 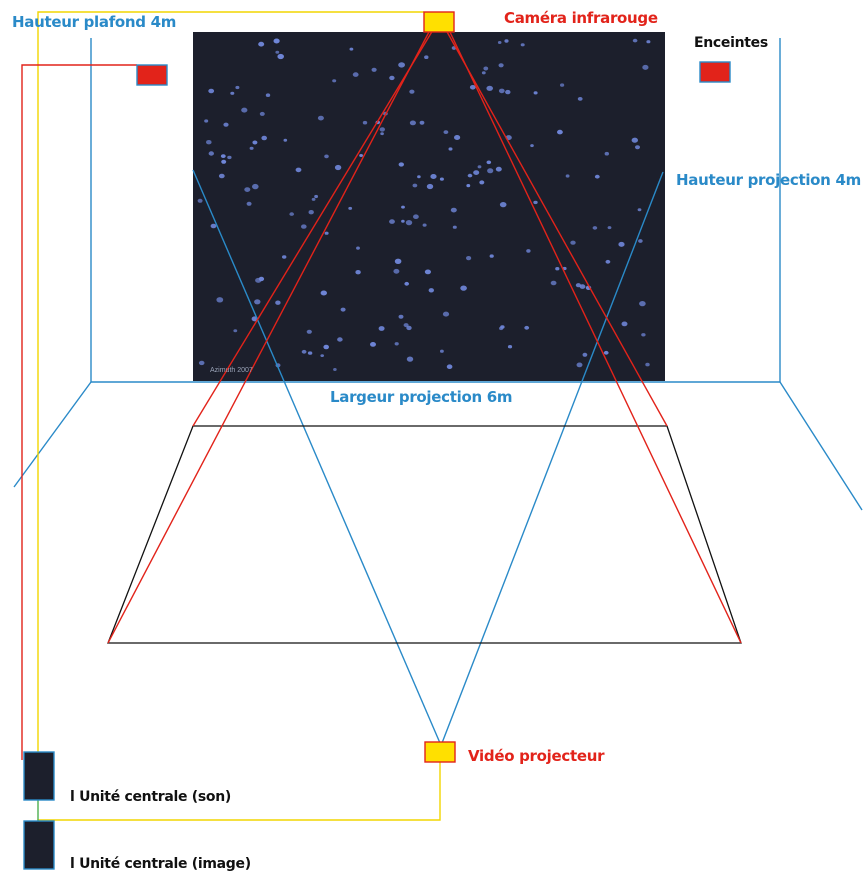 What do you see at coordinates (536, 756) in the screenshot?
I see `video-projector-label: Vidéo projecteur` at bounding box center [536, 756].